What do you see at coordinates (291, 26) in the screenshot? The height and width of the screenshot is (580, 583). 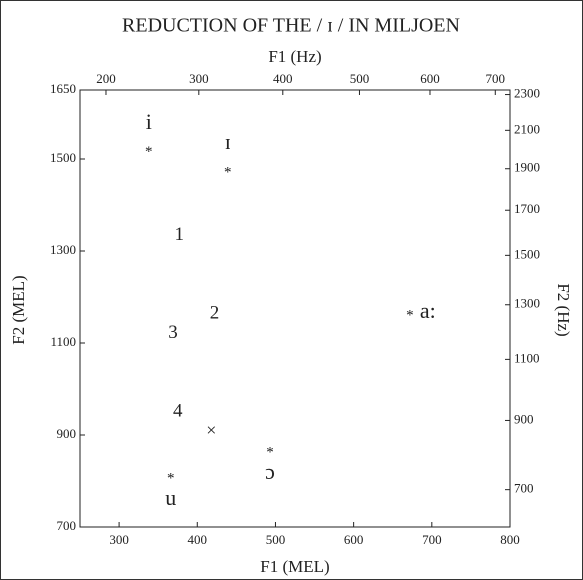 I see `chart-title: REDUCTION OF THE / ɪ / IN MILJOEN` at bounding box center [291, 26].